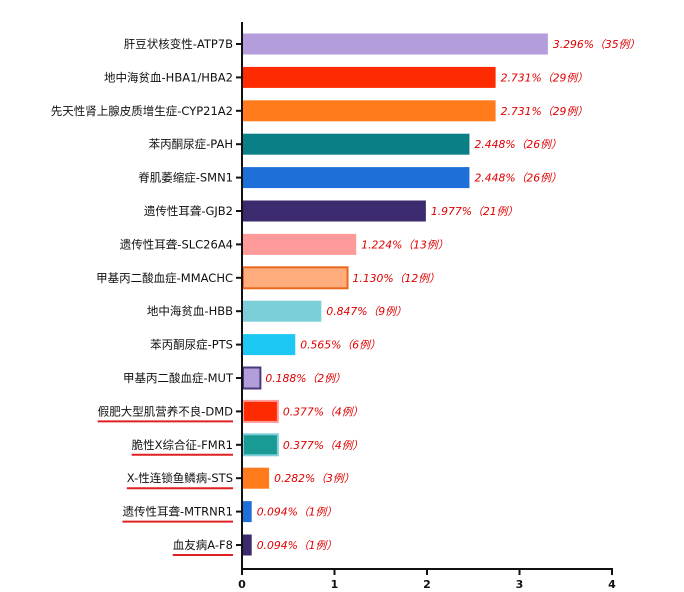  What do you see at coordinates (427, 584) in the screenshot?
I see `x-tick-label-2: 2` at bounding box center [427, 584].